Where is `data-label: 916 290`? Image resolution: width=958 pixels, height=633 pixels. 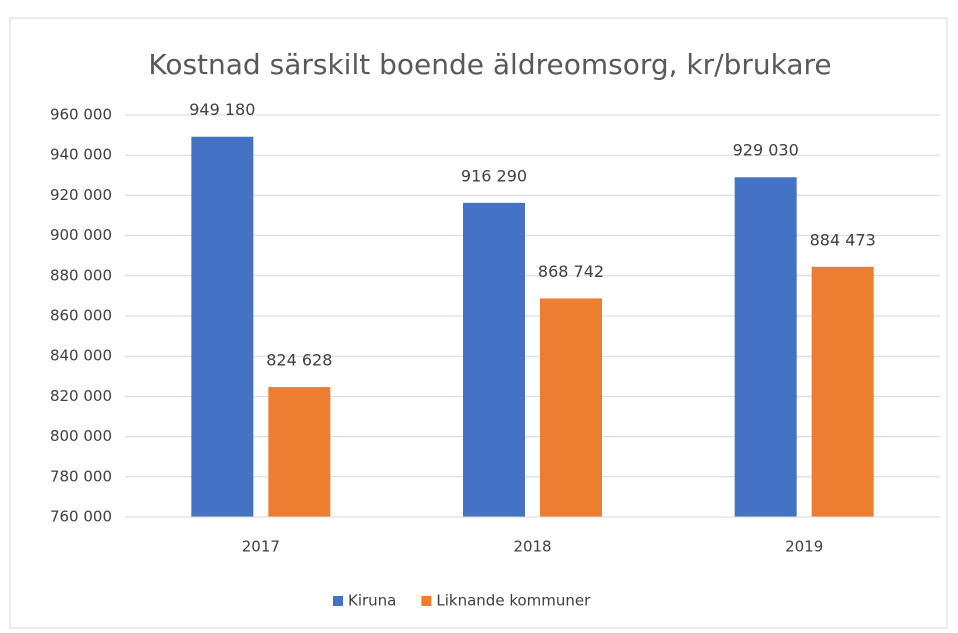
data-label: 916 290 is located at coordinates (494, 175).